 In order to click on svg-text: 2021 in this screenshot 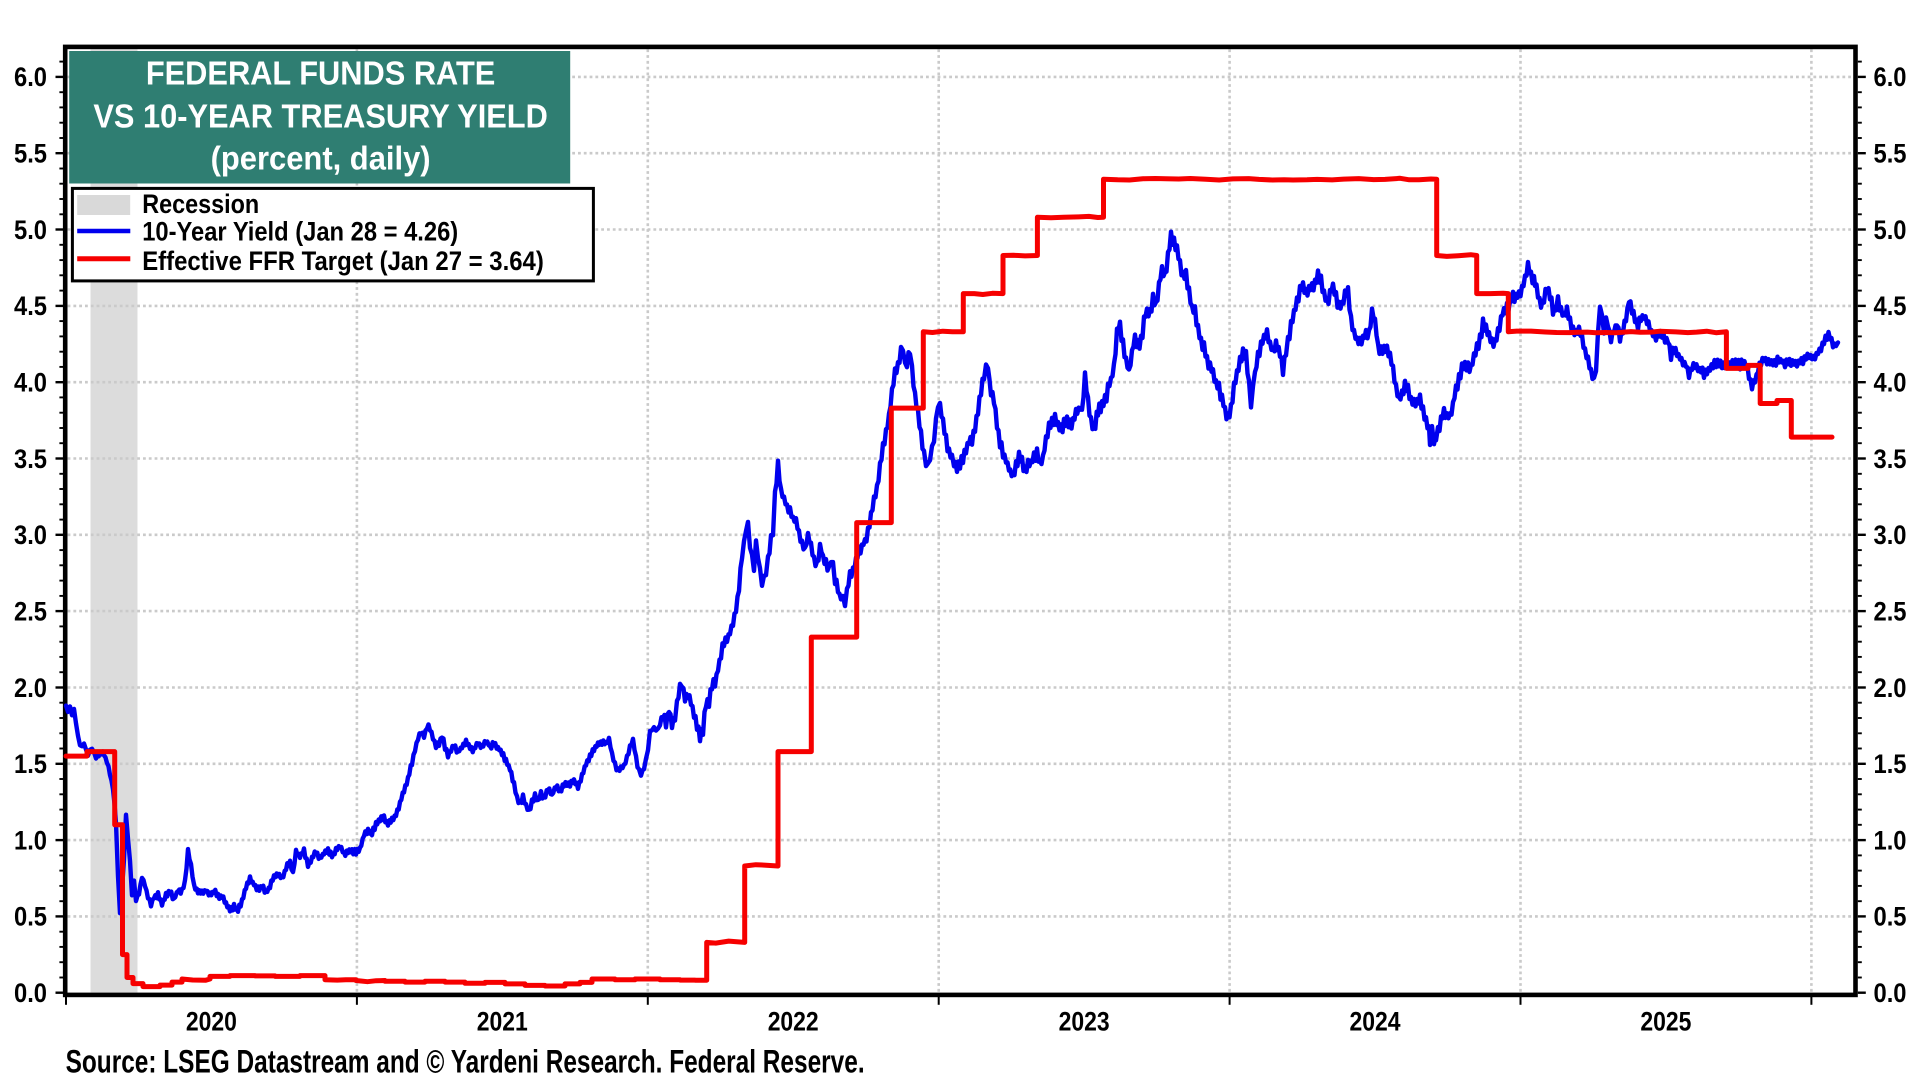, I will do `click(502, 1022)`.